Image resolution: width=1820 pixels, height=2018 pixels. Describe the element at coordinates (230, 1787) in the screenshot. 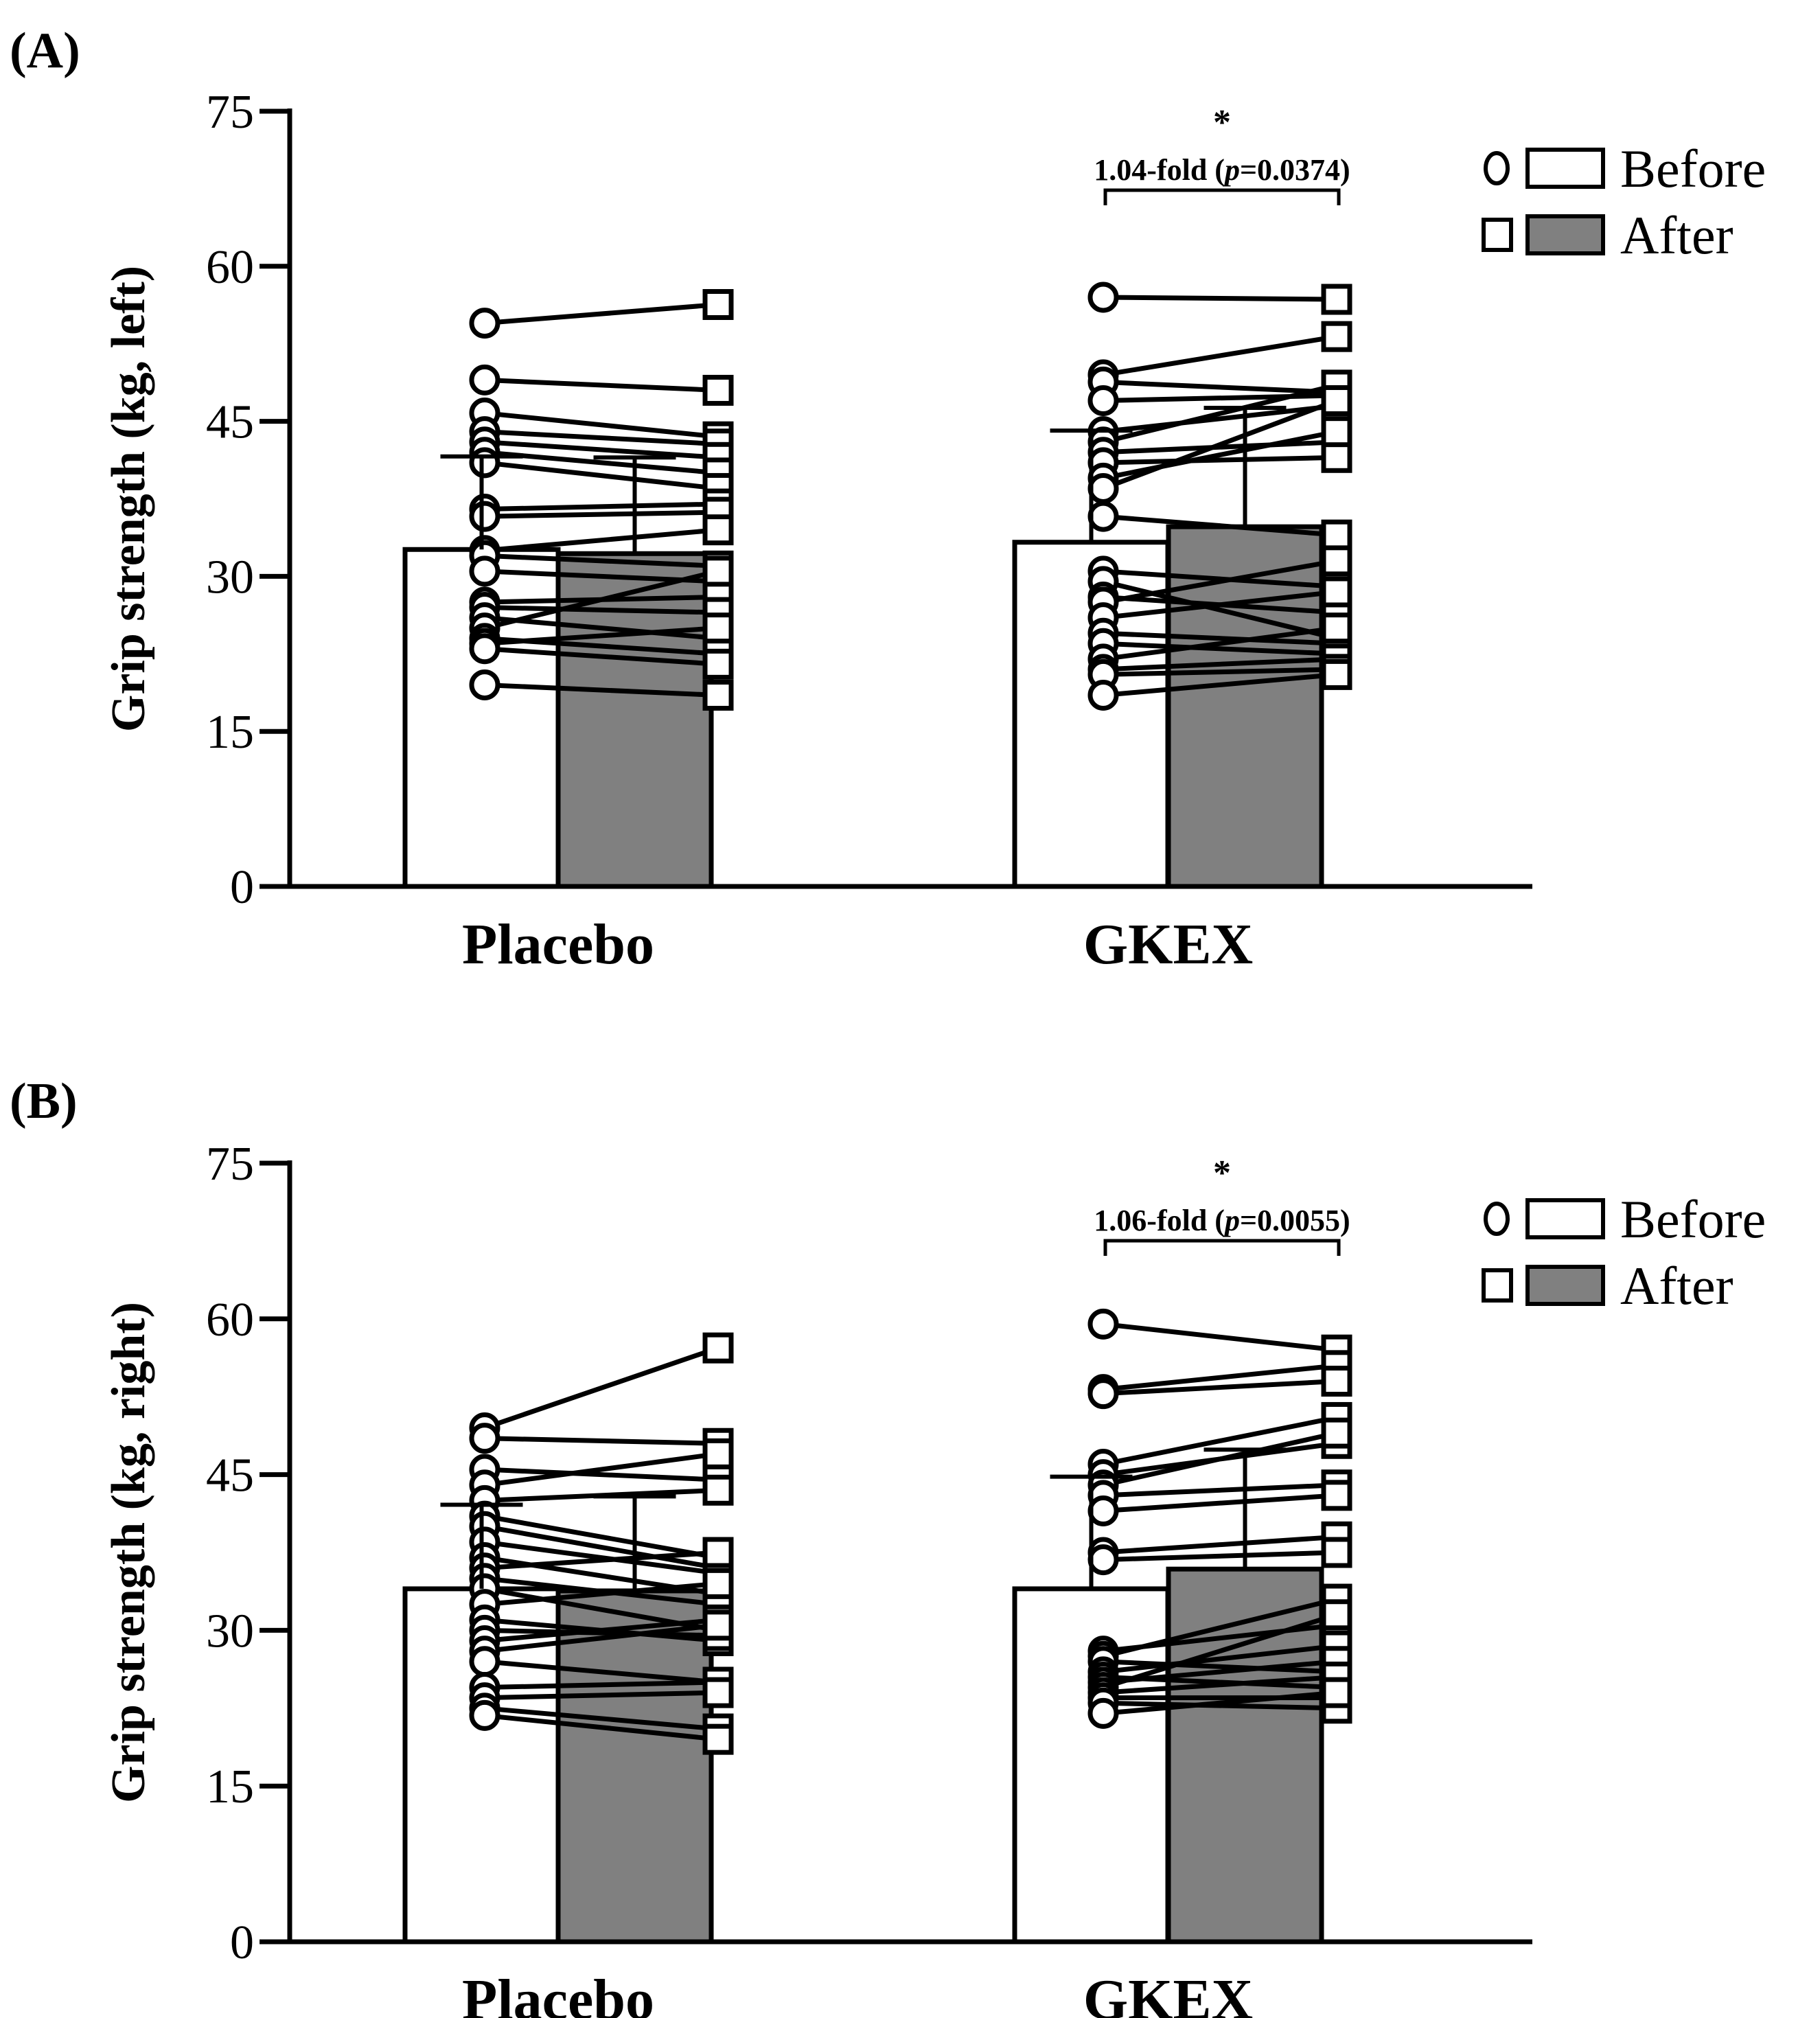

I see `y-tick-label: 15` at that location.